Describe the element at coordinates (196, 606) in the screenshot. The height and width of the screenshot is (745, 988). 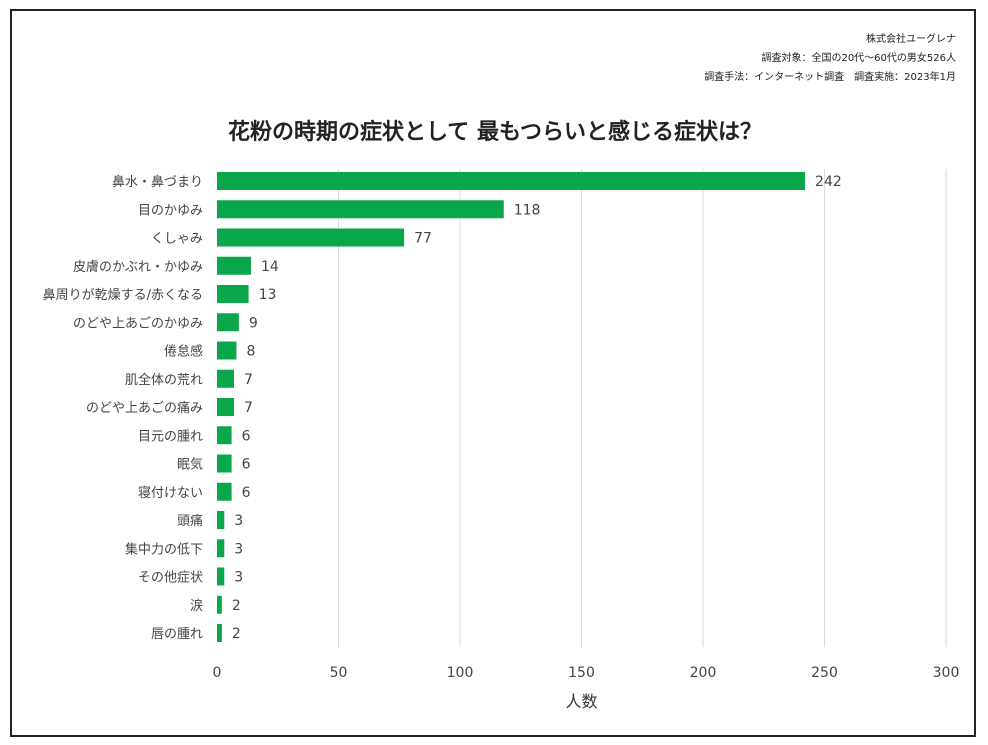
I see `category-label: 涙` at that location.